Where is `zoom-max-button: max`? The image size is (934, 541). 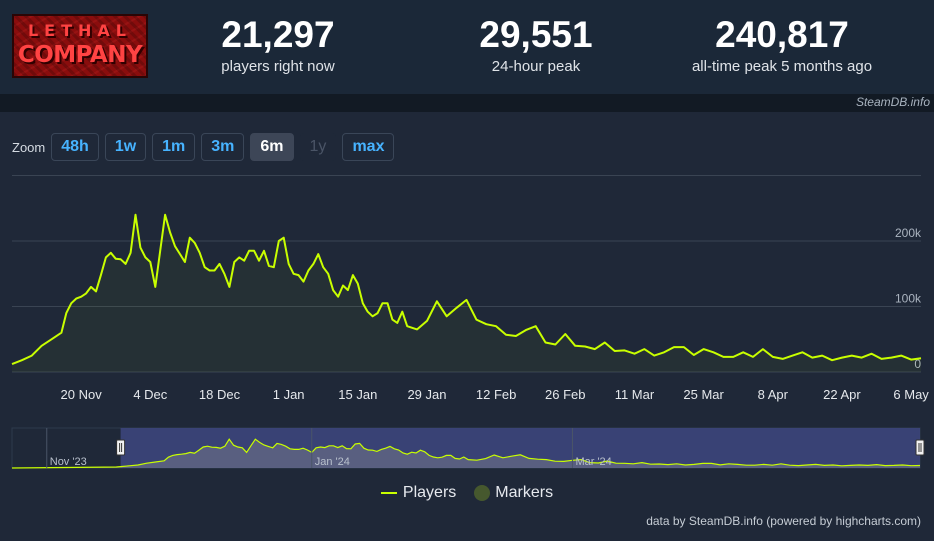
zoom-max-button: max is located at coordinates (368, 147).